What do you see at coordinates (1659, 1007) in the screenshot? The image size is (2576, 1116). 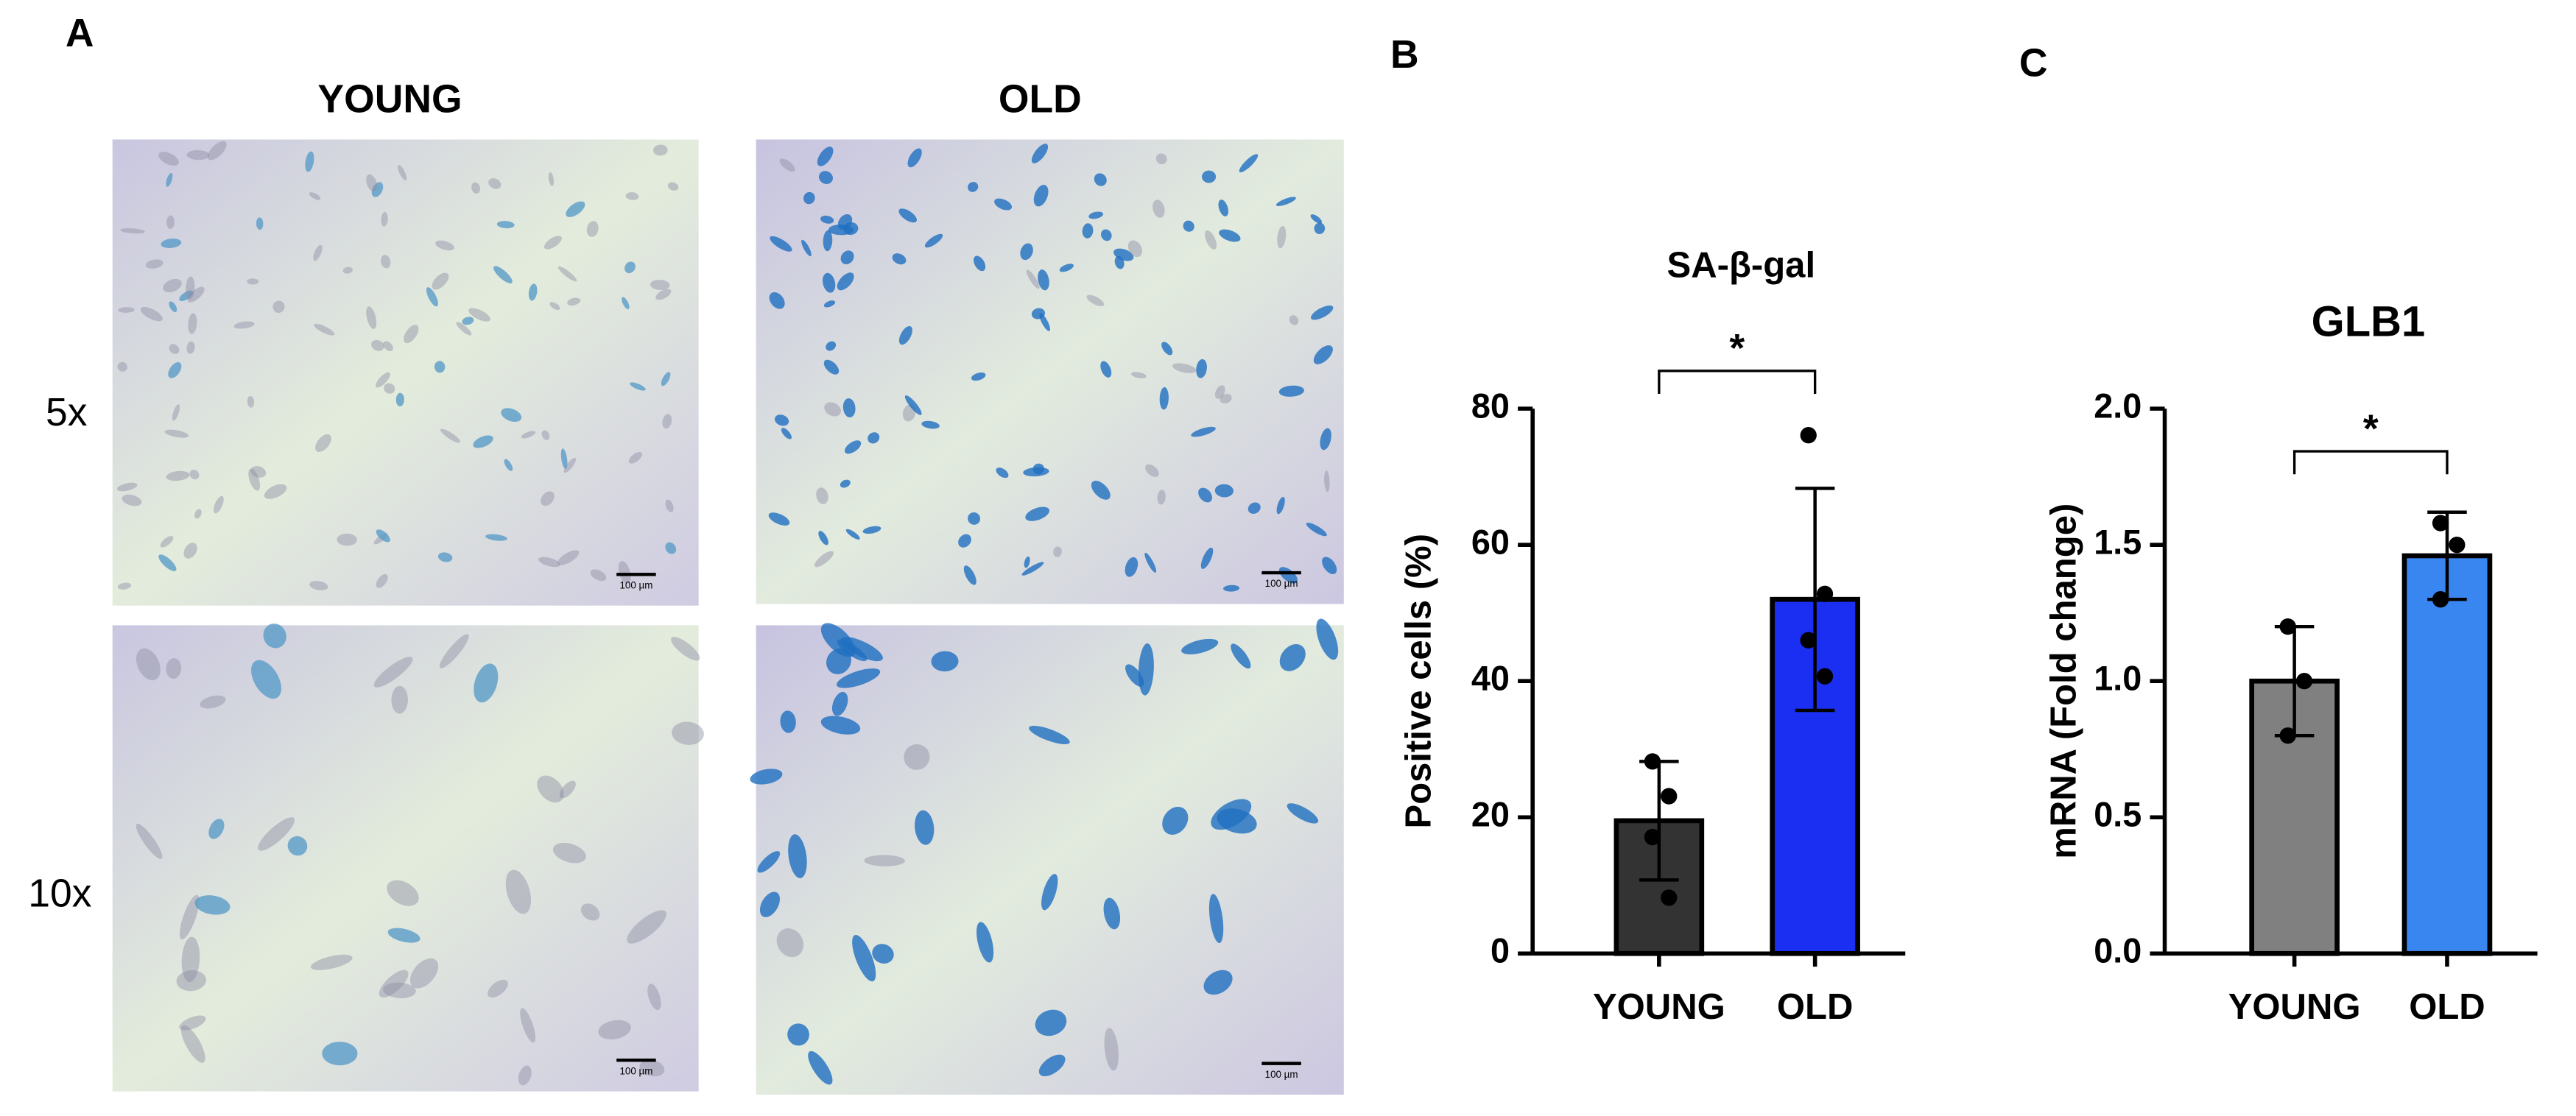 I see `x-tick-label: YOUNG` at bounding box center [1659, 1007].